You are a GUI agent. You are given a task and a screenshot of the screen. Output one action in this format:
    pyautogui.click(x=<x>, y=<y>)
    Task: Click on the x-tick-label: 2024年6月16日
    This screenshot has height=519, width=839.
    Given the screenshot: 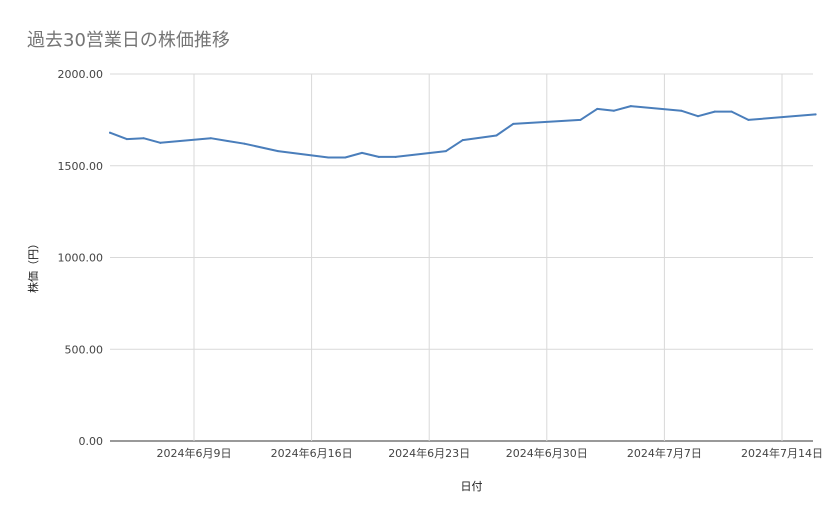 What is the action you would take?
    pyautogui.click(x=312, y=453)
    